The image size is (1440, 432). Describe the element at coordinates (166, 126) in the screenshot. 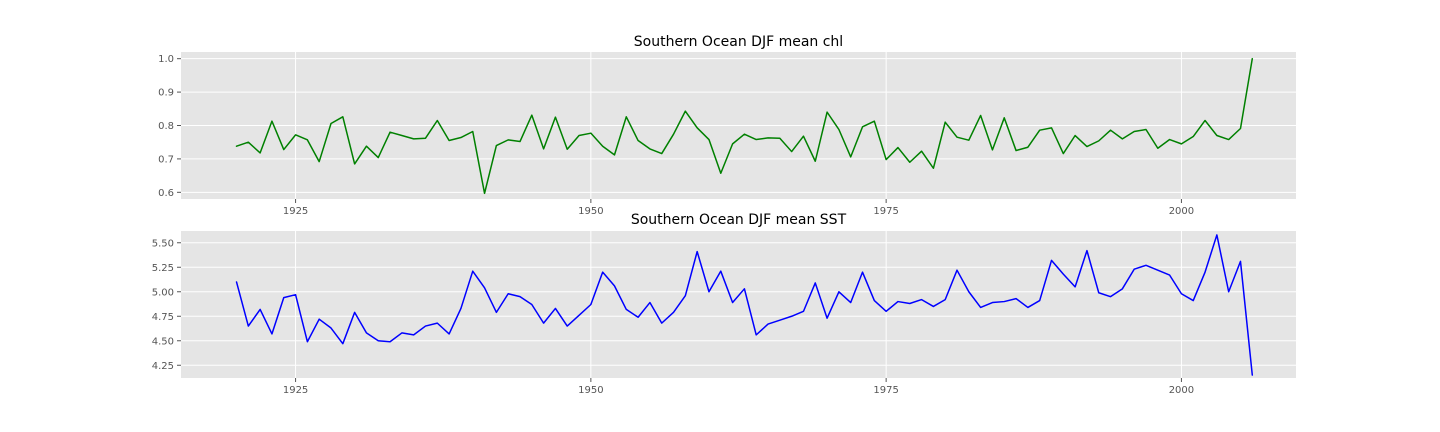

I see `y-tick-label: 0.8` at that location.